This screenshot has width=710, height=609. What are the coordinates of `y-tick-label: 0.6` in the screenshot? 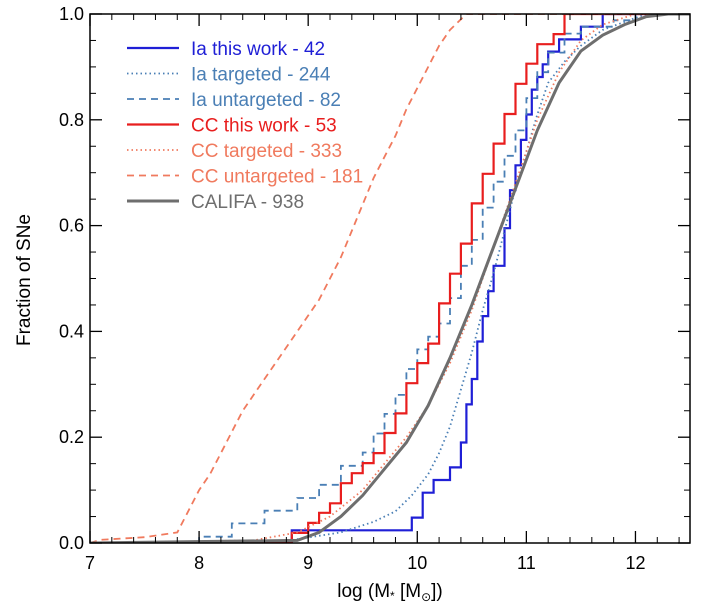 It's located at (71, 226).